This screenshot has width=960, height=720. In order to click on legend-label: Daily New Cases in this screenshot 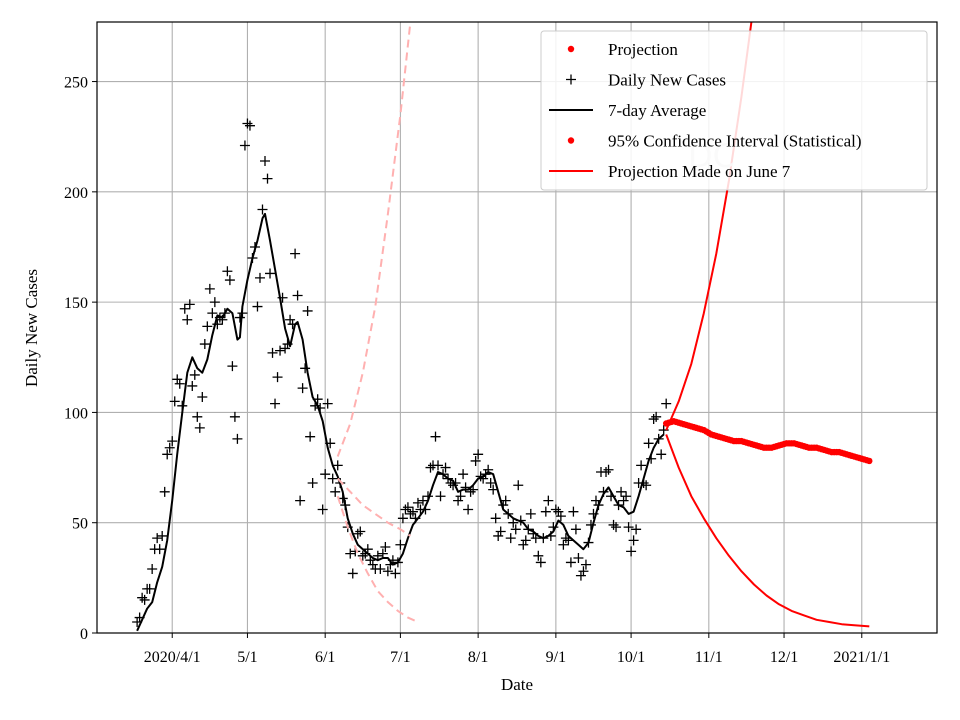, I will do `click(667, 80)`.